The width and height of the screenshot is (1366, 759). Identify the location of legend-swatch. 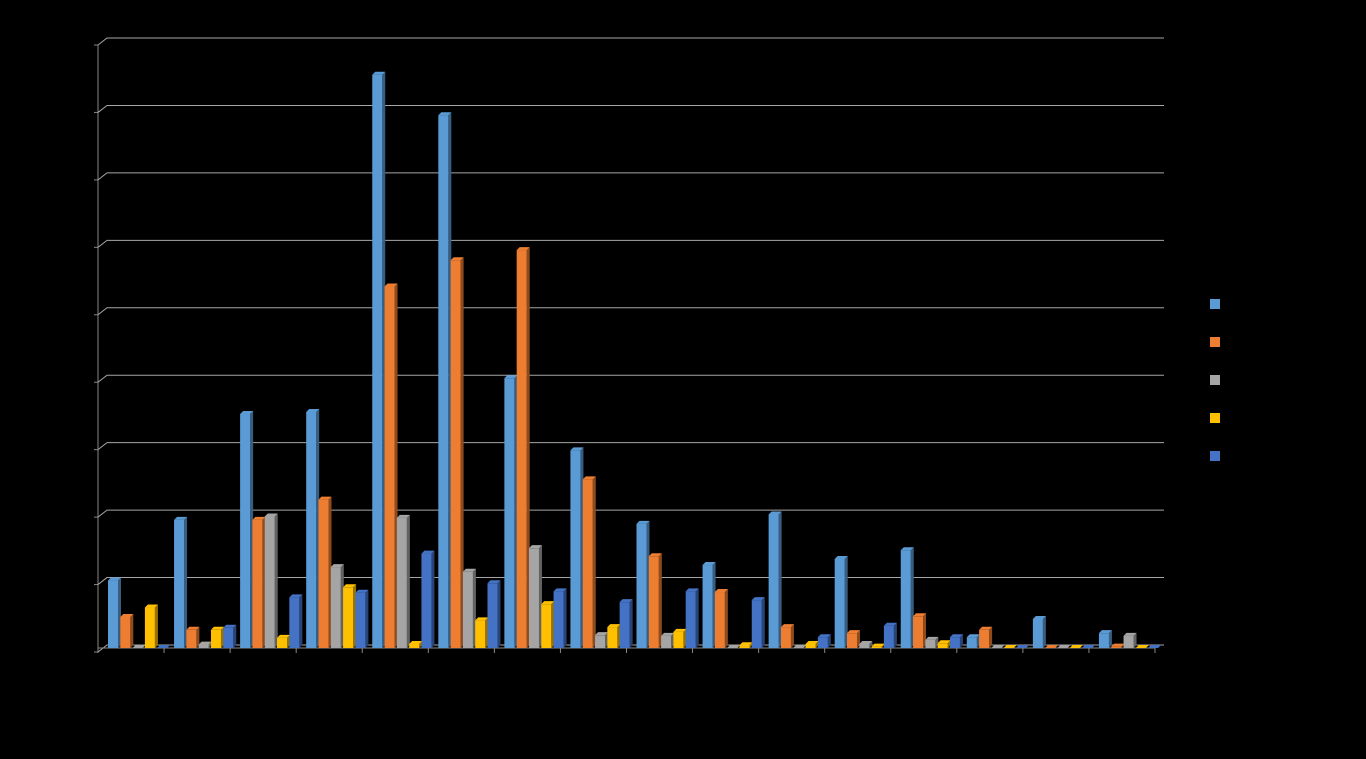
(1215, 456).